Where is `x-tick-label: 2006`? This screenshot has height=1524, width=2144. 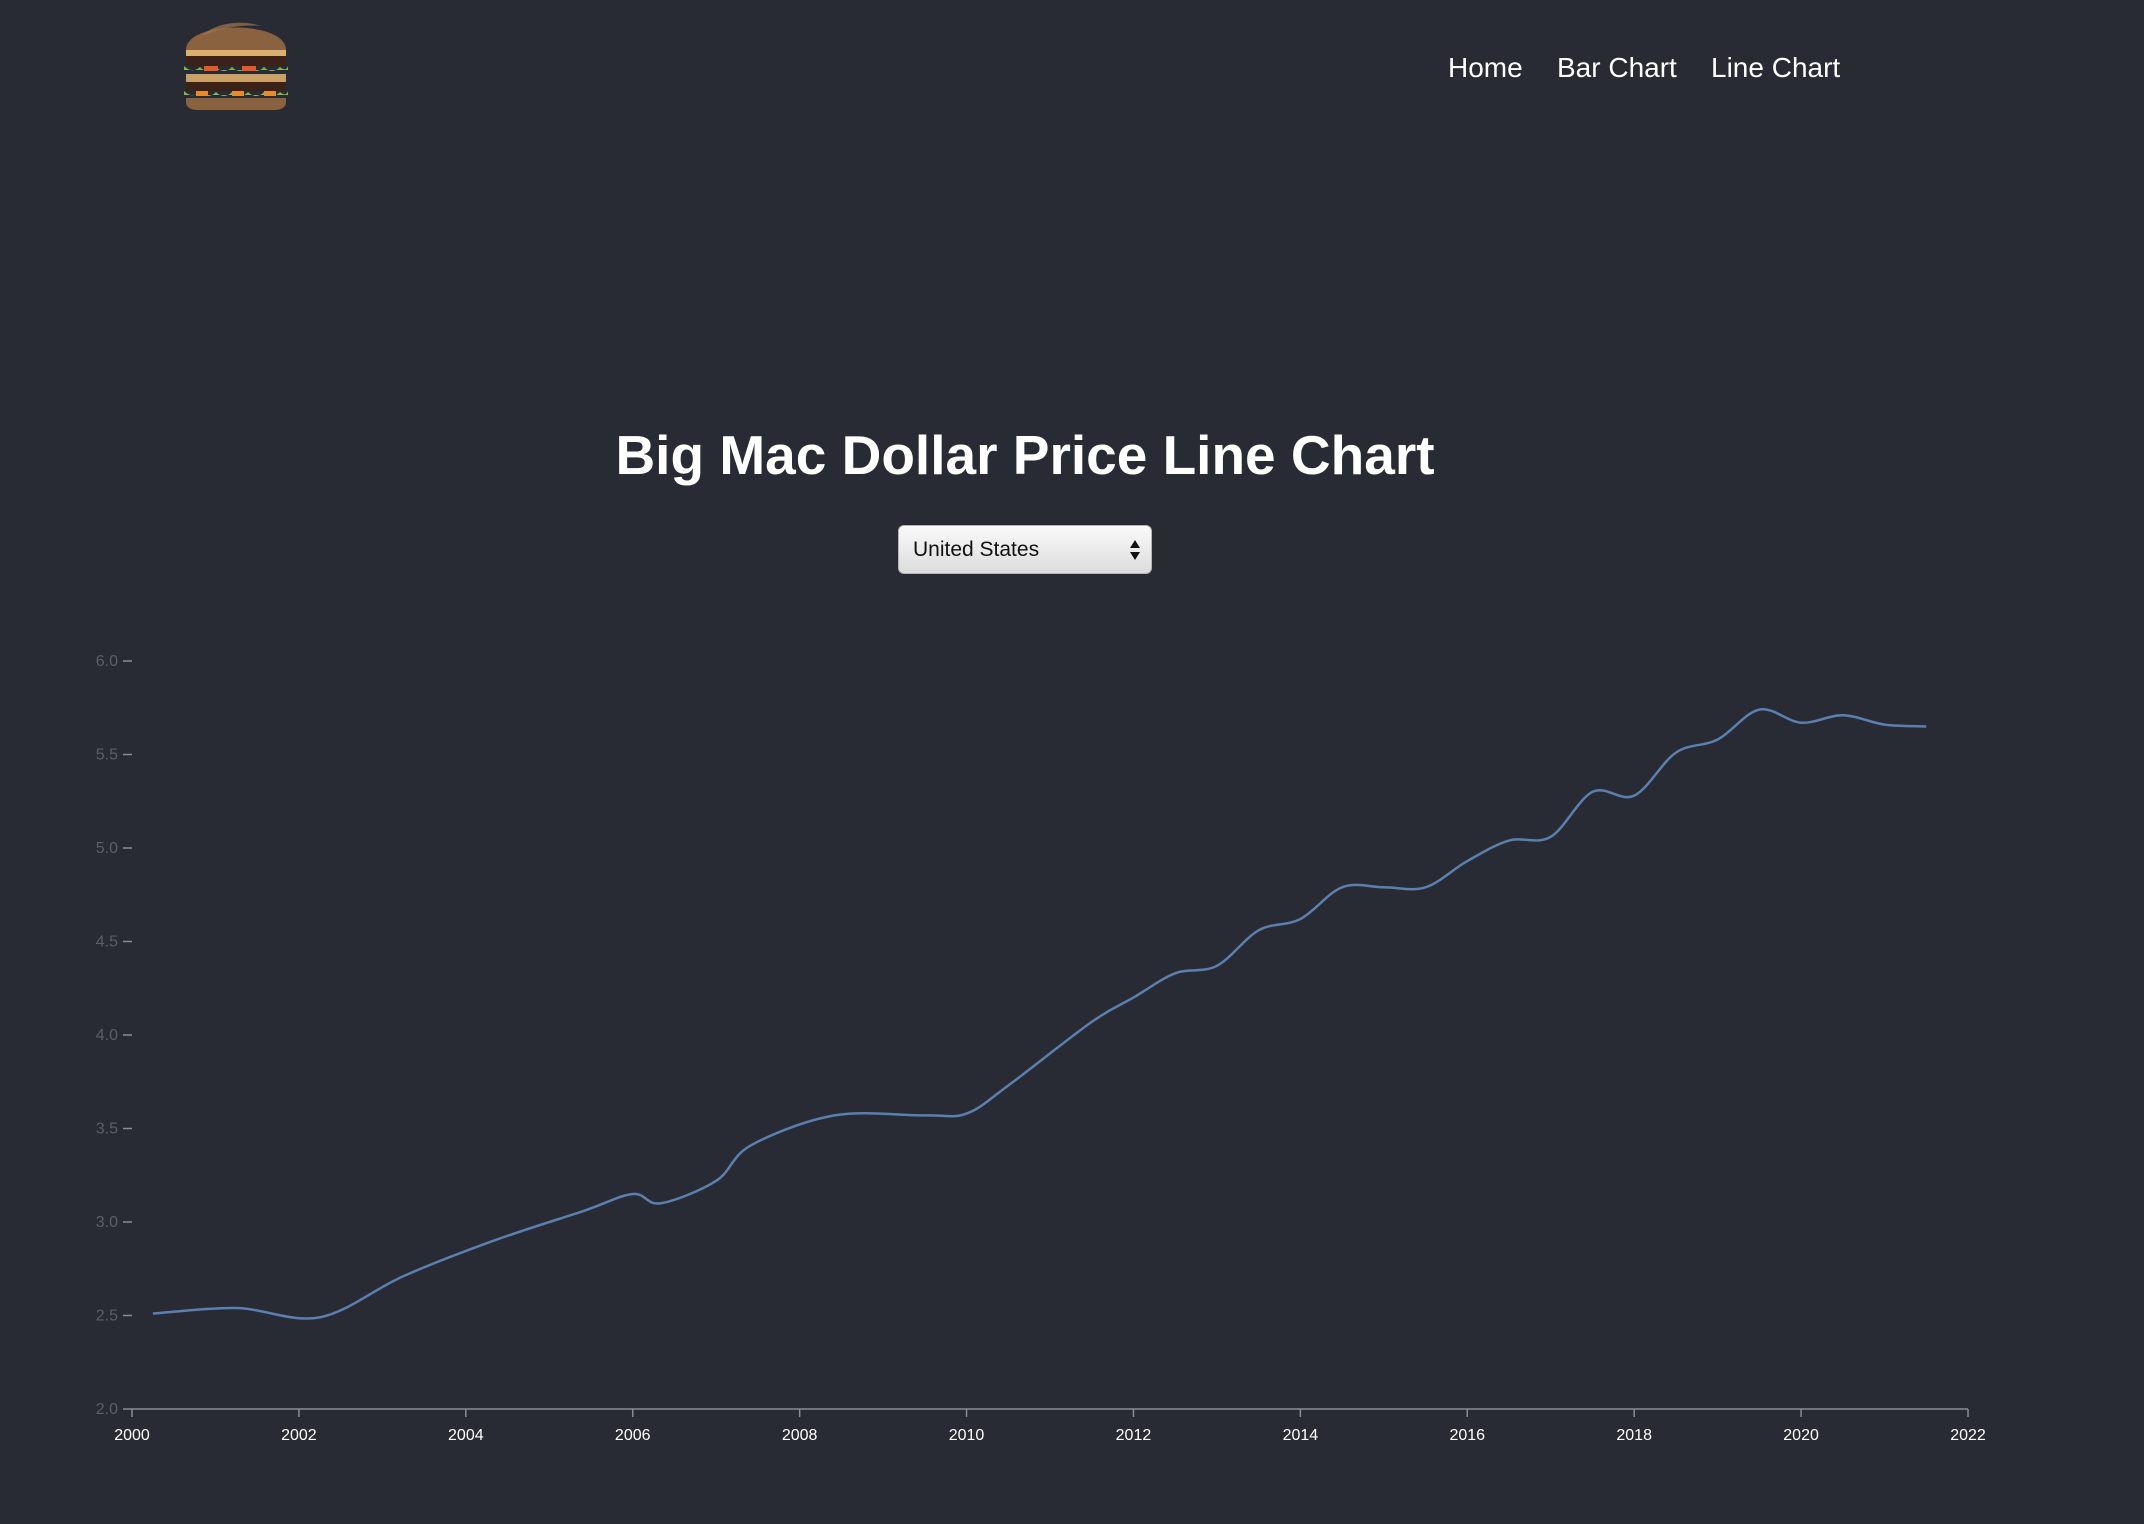 x-tick-label: 2006 is located at coordinates (633, 1435).